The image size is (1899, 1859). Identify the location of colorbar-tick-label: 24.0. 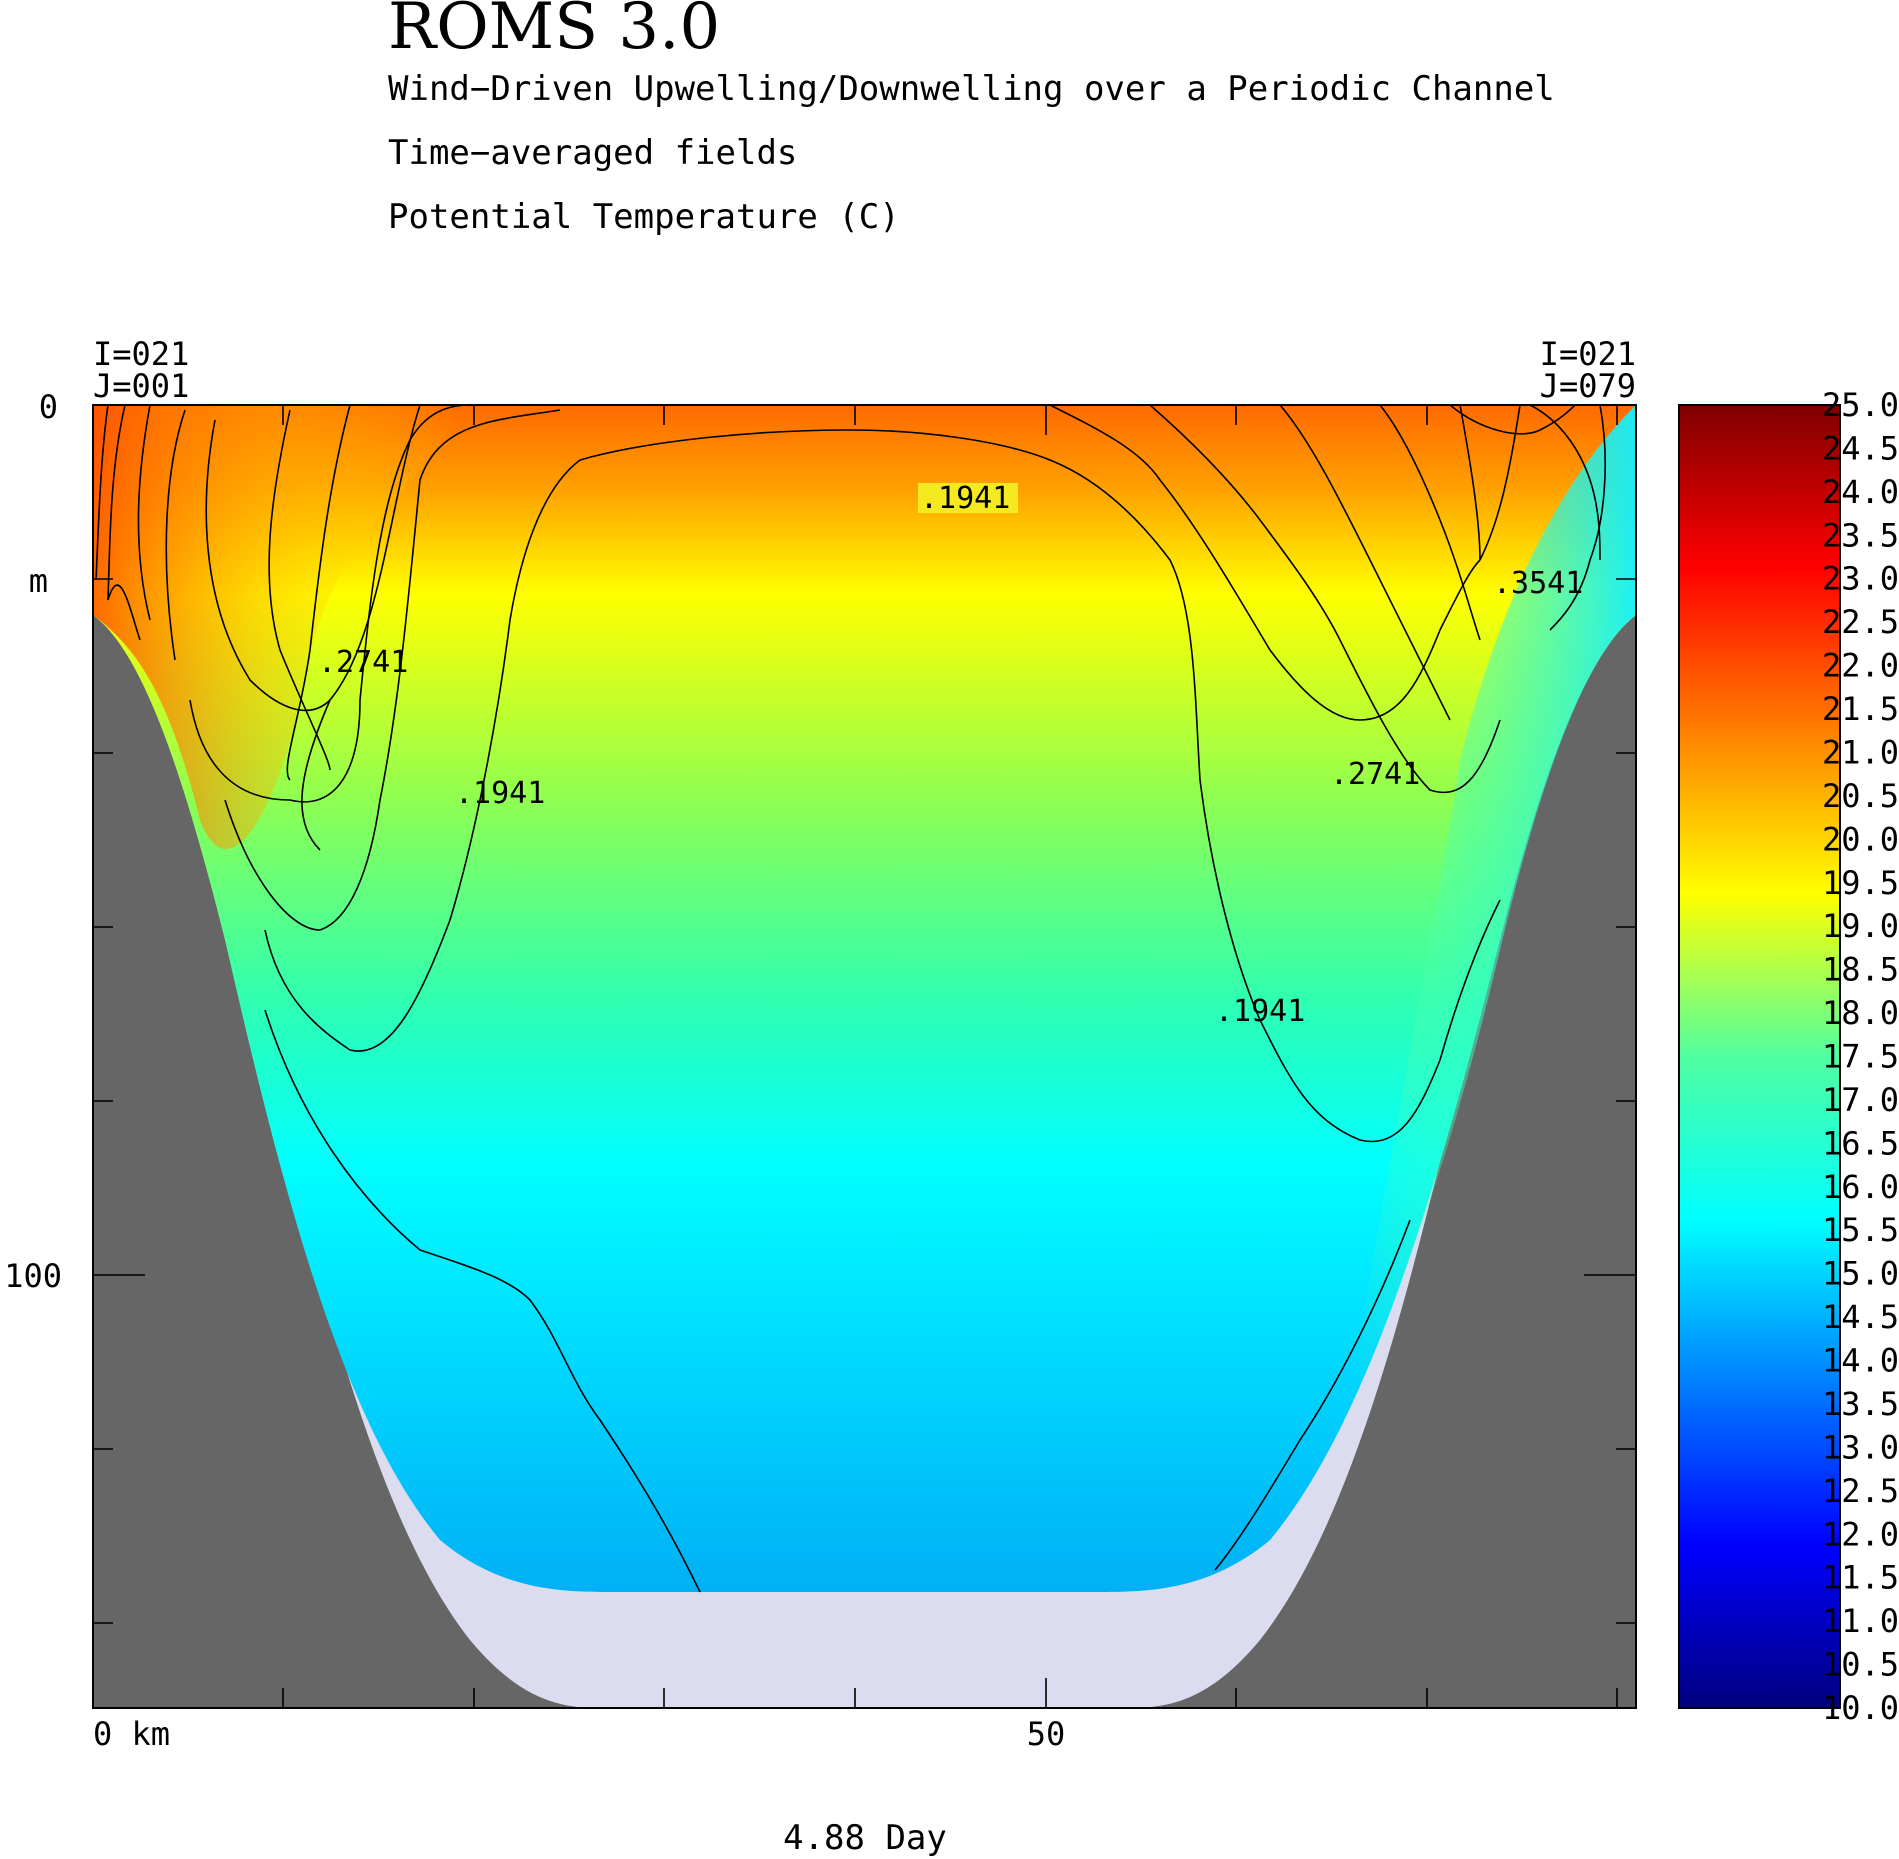
(1860, 492).